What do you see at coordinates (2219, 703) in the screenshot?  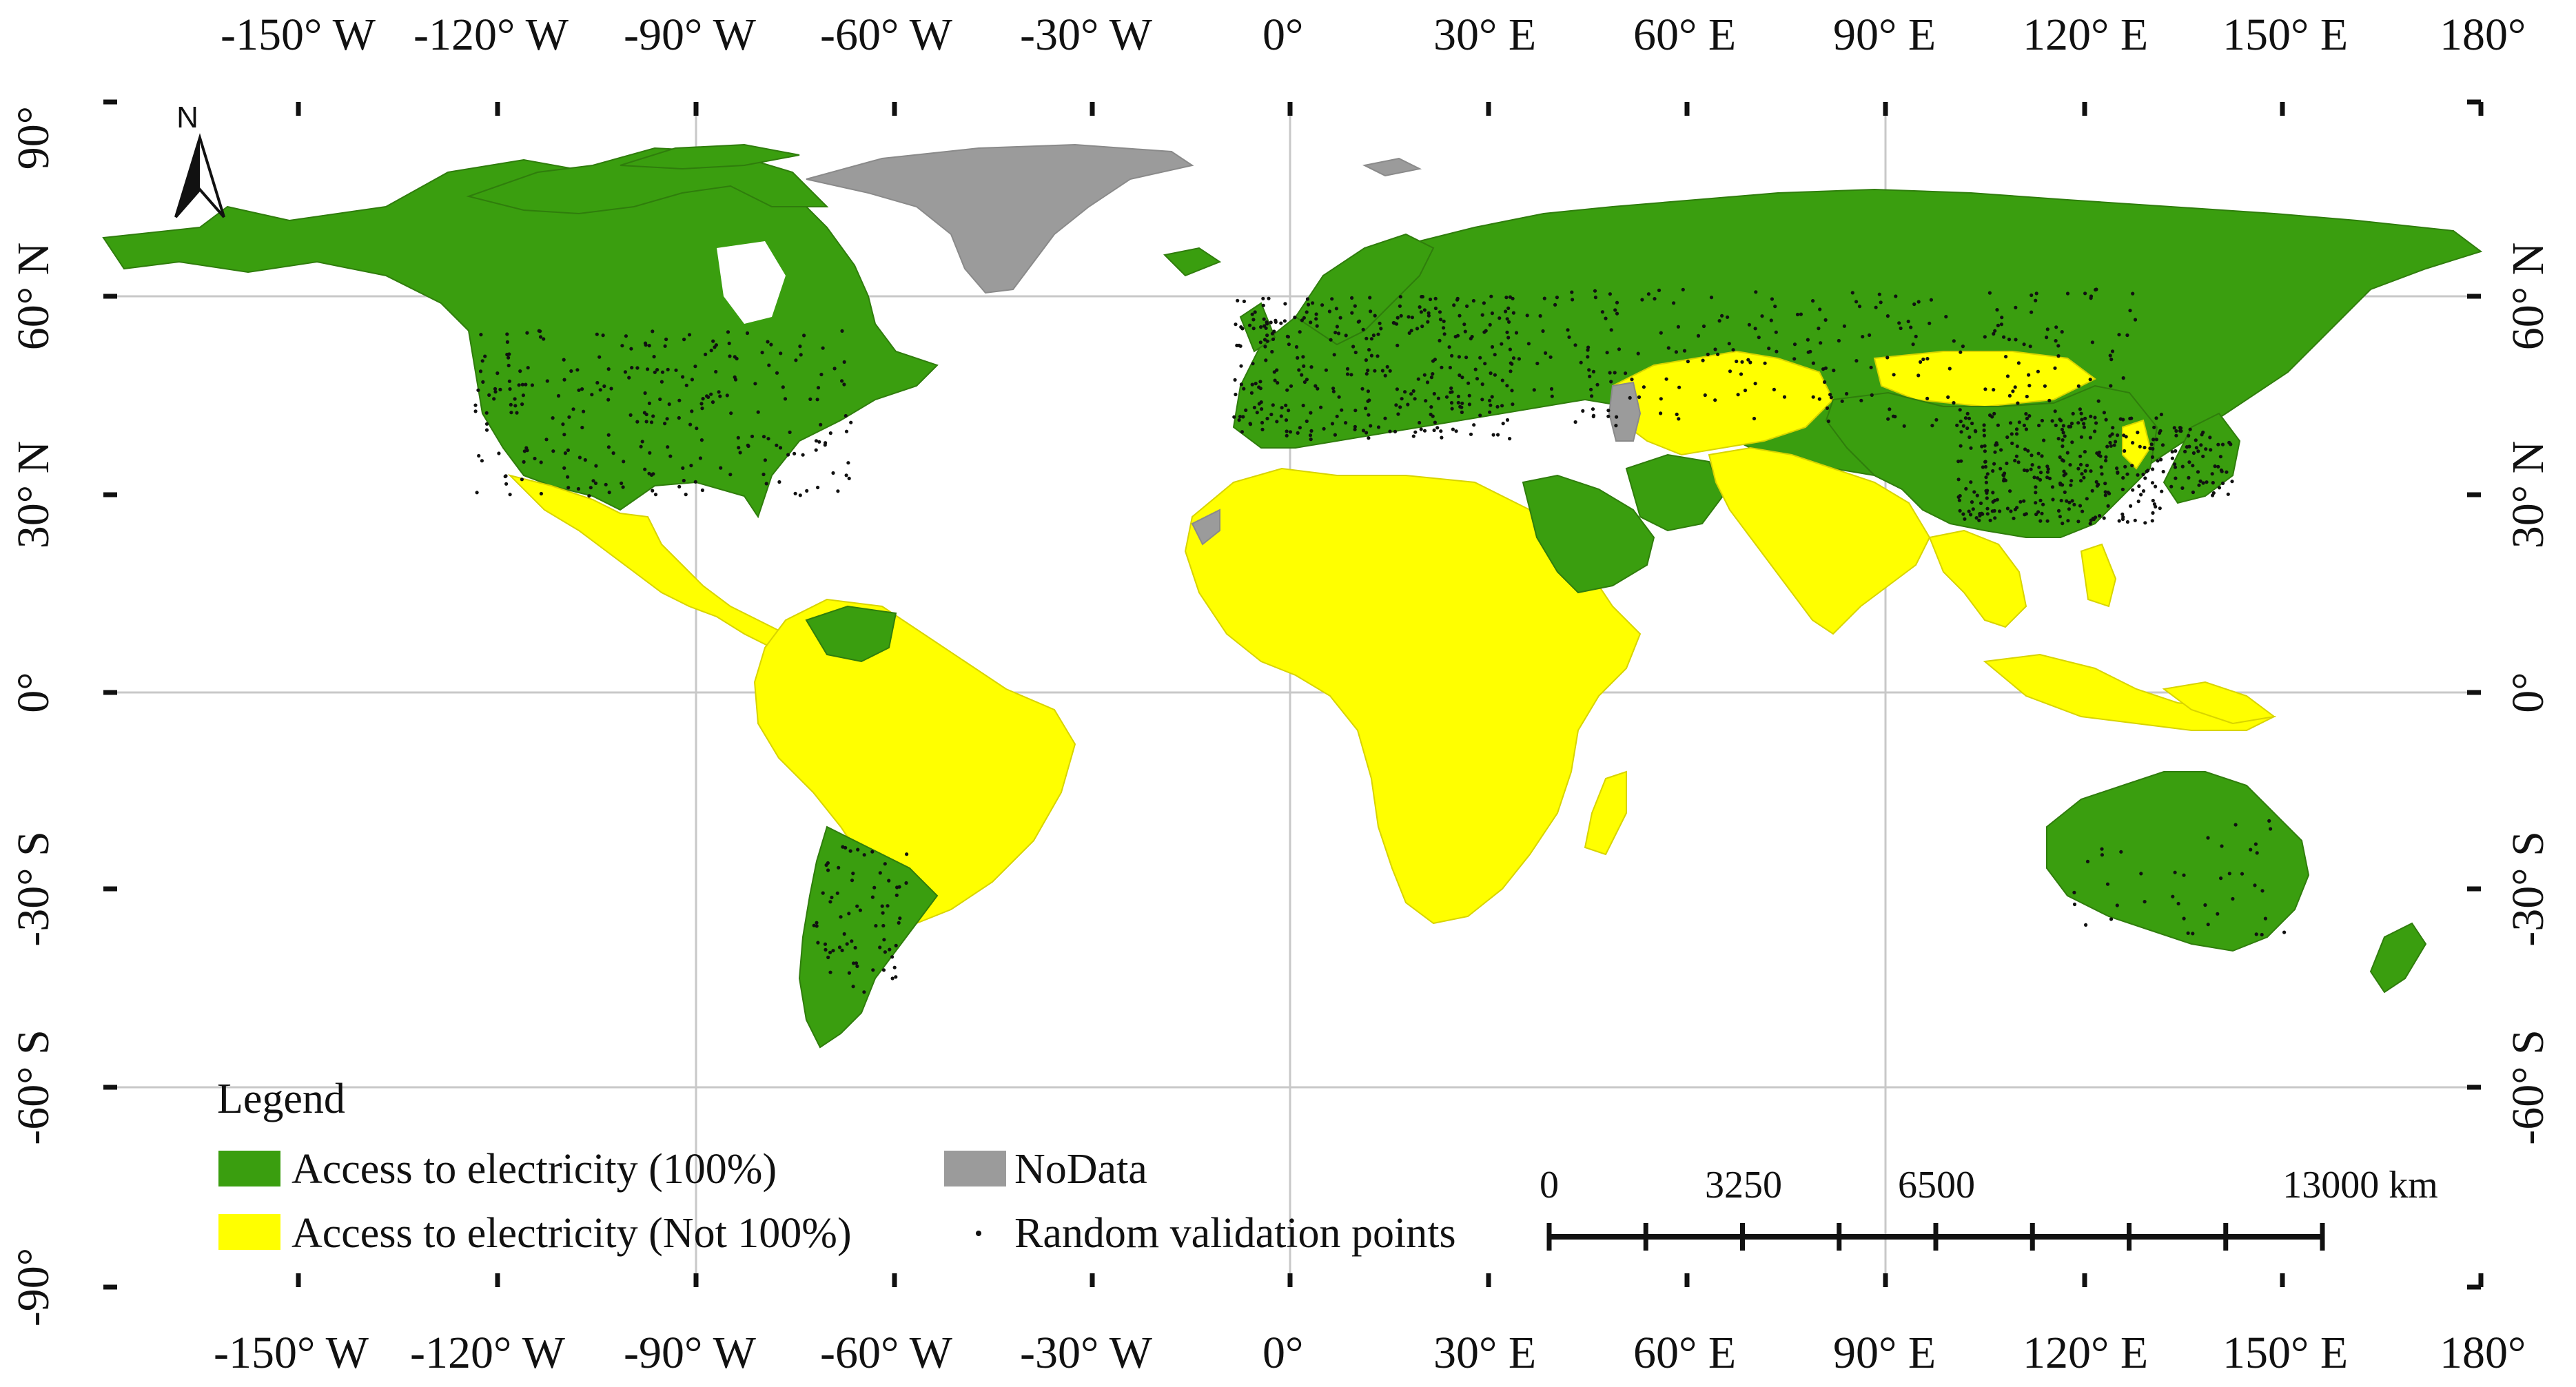 I see `new-guinea-region` at bounding box center [2219, 703].